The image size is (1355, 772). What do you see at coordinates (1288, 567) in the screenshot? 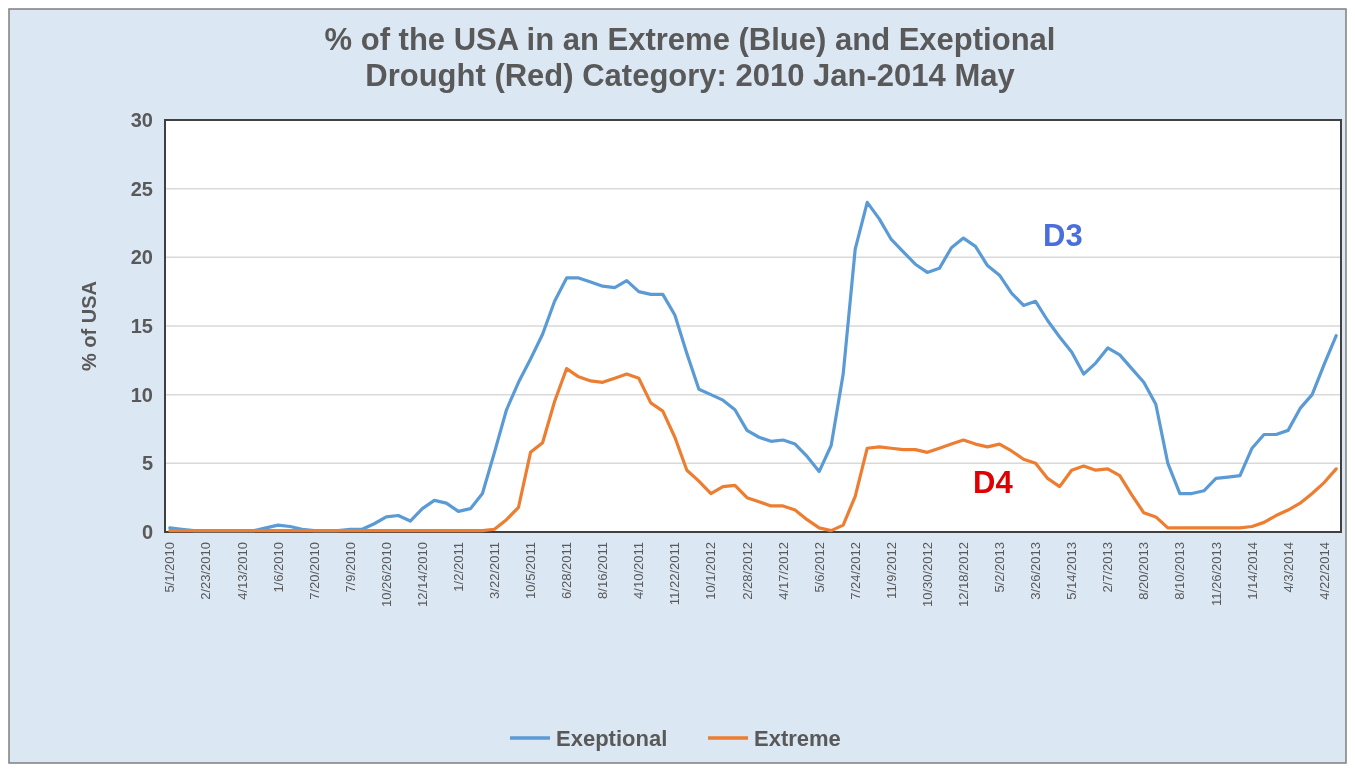
I see `x-tick-label: 4/3/2014` at bounding box center [1288, 567].